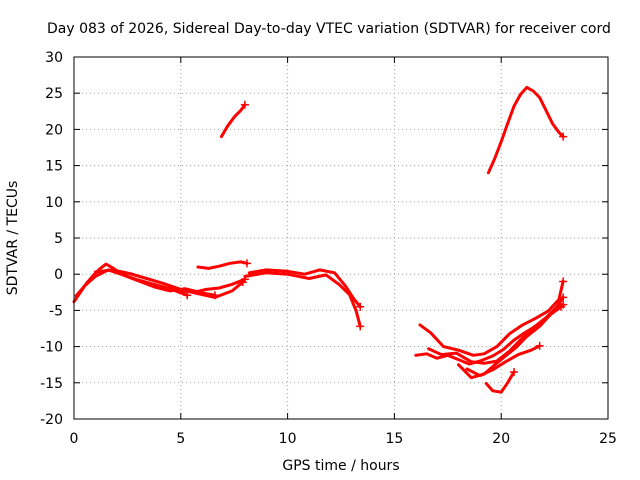 The width and height of the screenshot is (640, 480). I want to click on y-axis-label: SDTVAR / TECUs, so click(13, 238).